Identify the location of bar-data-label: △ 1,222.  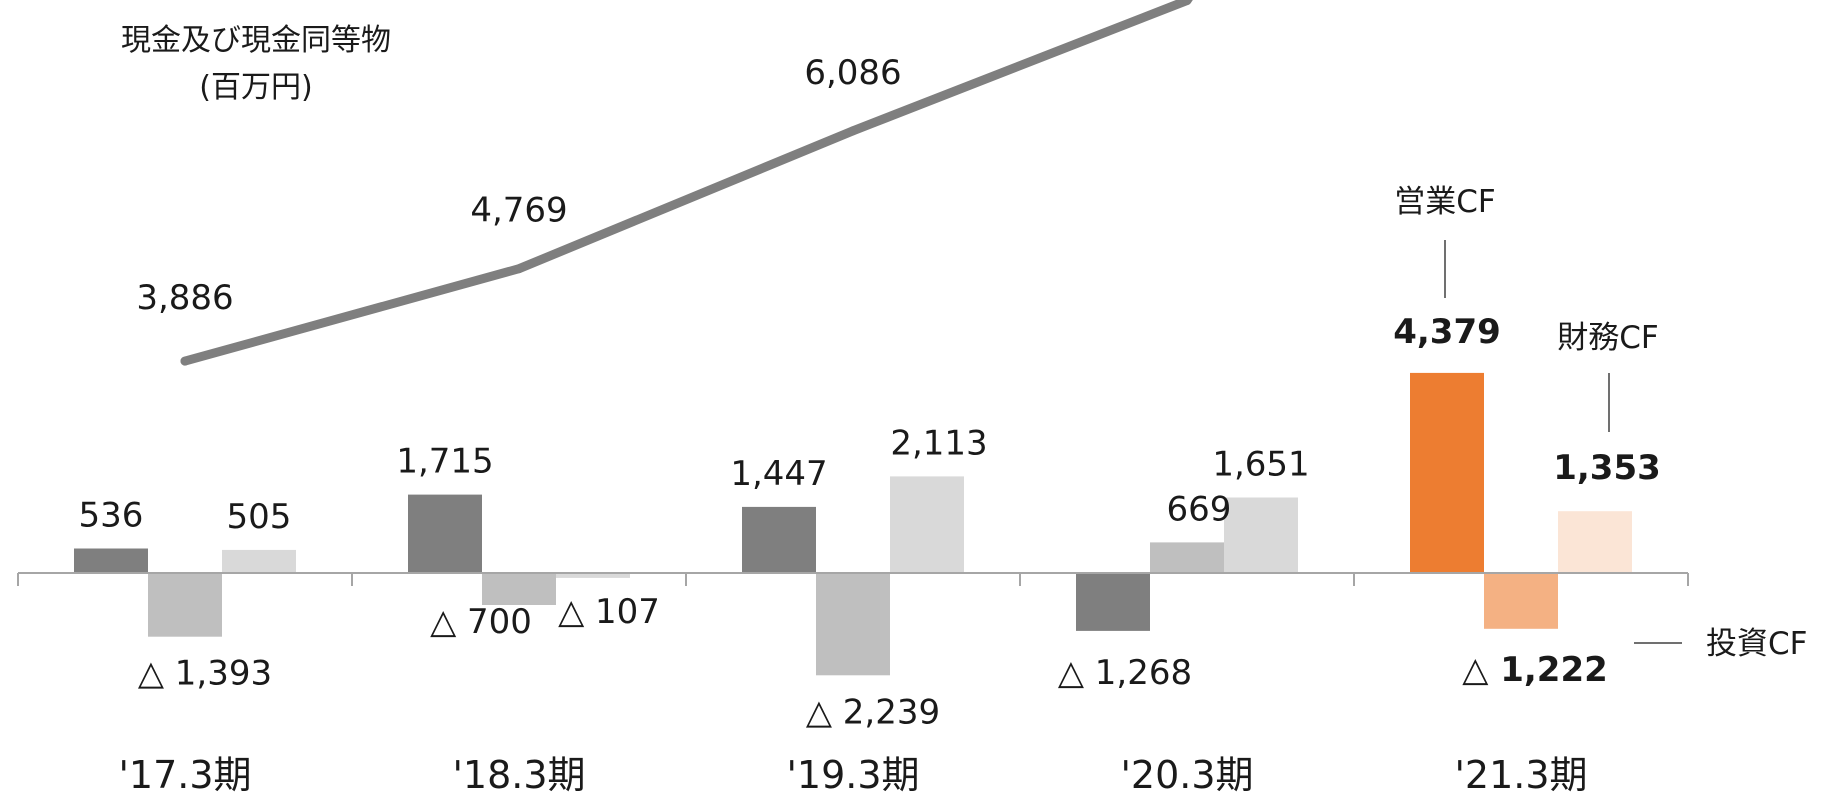
(1535, 670).